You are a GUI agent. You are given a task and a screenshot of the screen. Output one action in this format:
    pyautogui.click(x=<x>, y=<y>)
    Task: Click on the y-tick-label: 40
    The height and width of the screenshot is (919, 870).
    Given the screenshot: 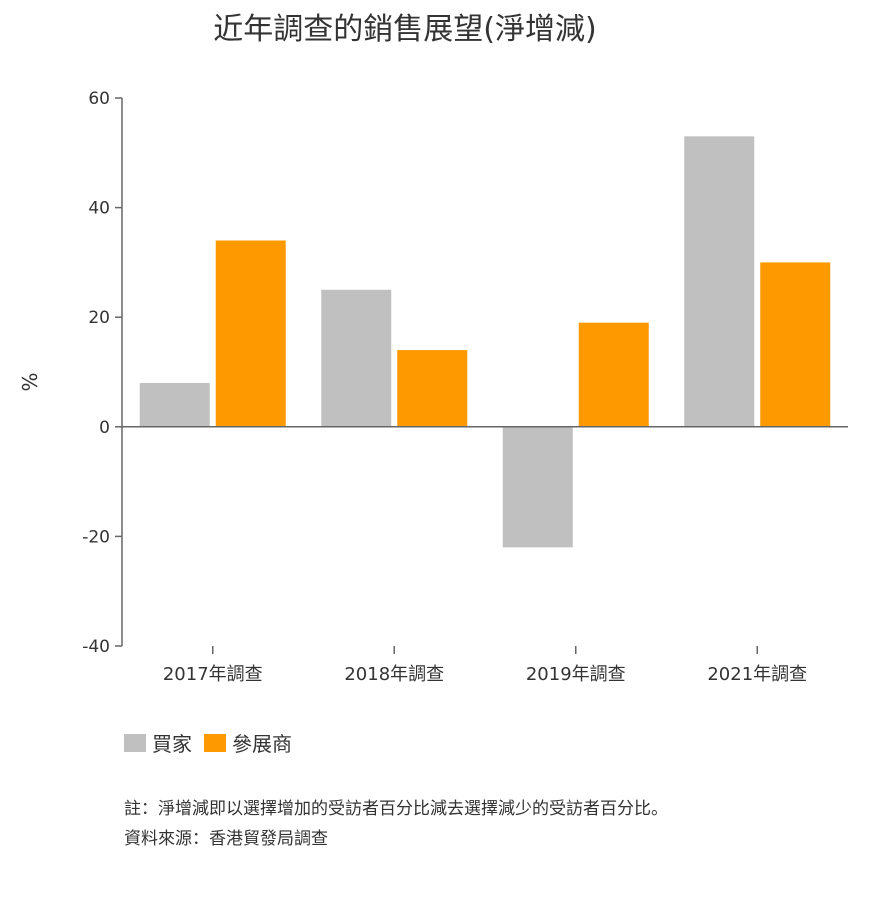 What is the action you would take?
    pyautogui.click(x=99, y=209)
    